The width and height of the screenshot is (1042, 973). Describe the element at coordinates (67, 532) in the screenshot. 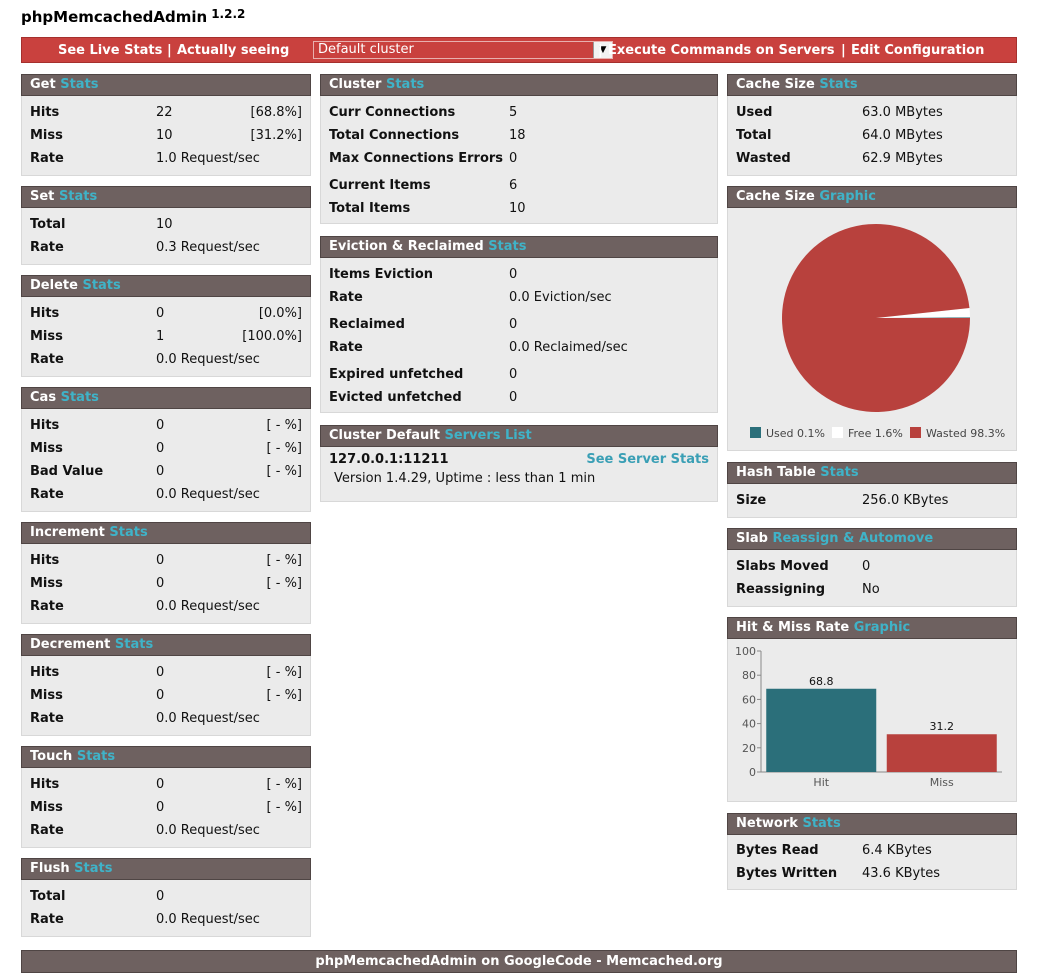

I see `panel-title: Increment` at that location.